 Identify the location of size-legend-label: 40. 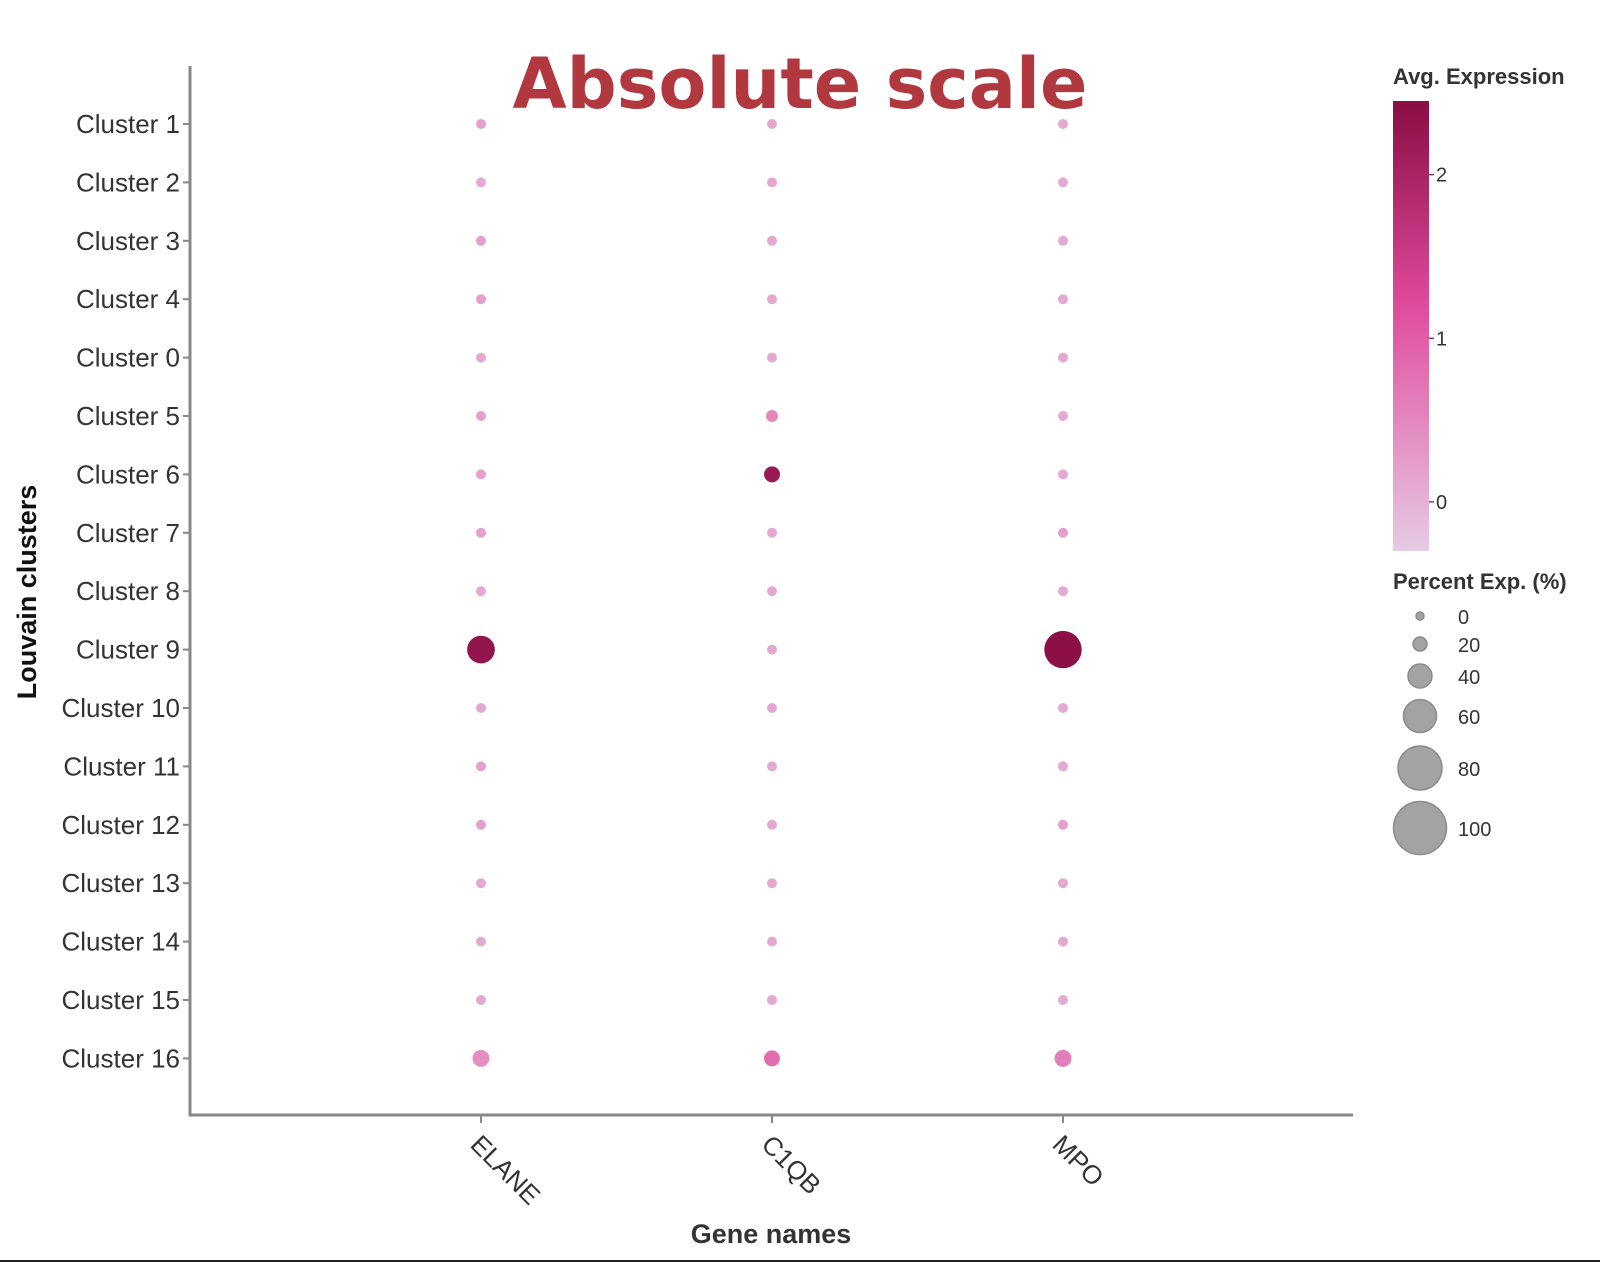
(1469, 678).